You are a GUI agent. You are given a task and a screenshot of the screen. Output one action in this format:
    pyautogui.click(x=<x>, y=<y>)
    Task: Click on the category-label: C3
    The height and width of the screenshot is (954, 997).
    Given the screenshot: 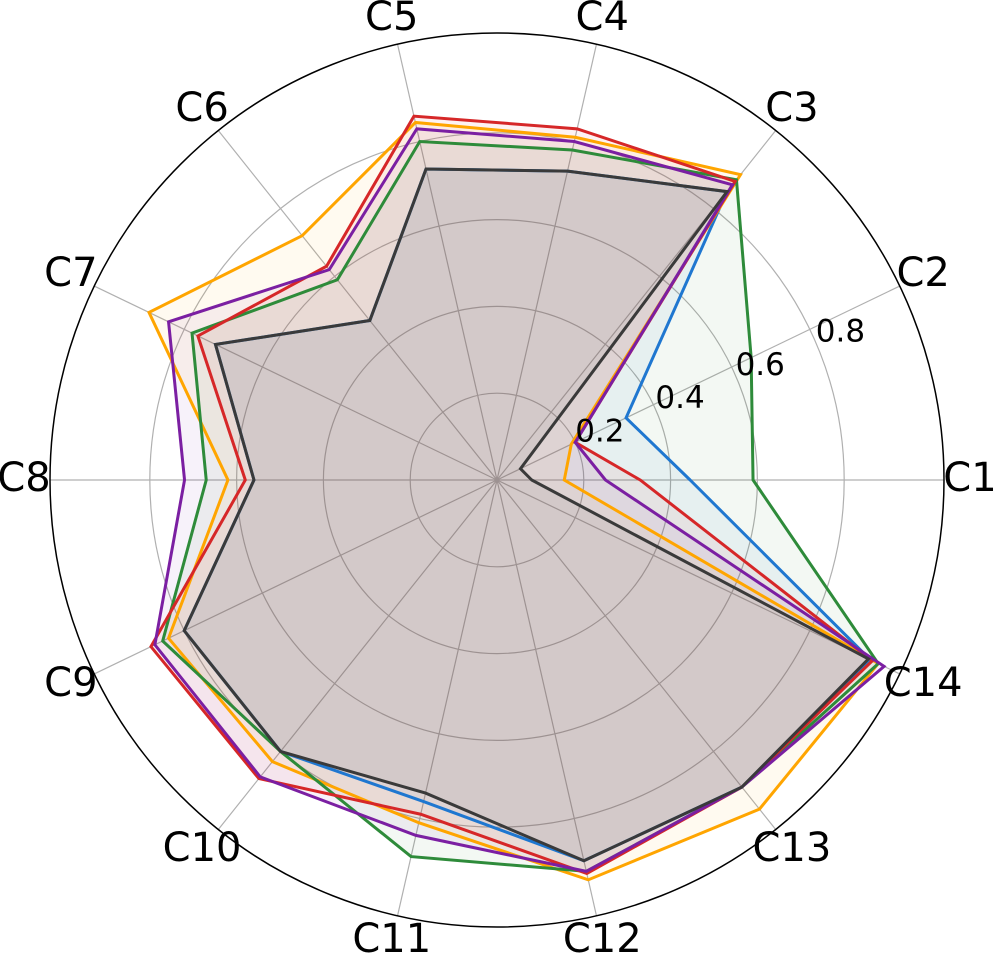 What is the action you would take?
    pyautogui.click(x=791, y=108)
    